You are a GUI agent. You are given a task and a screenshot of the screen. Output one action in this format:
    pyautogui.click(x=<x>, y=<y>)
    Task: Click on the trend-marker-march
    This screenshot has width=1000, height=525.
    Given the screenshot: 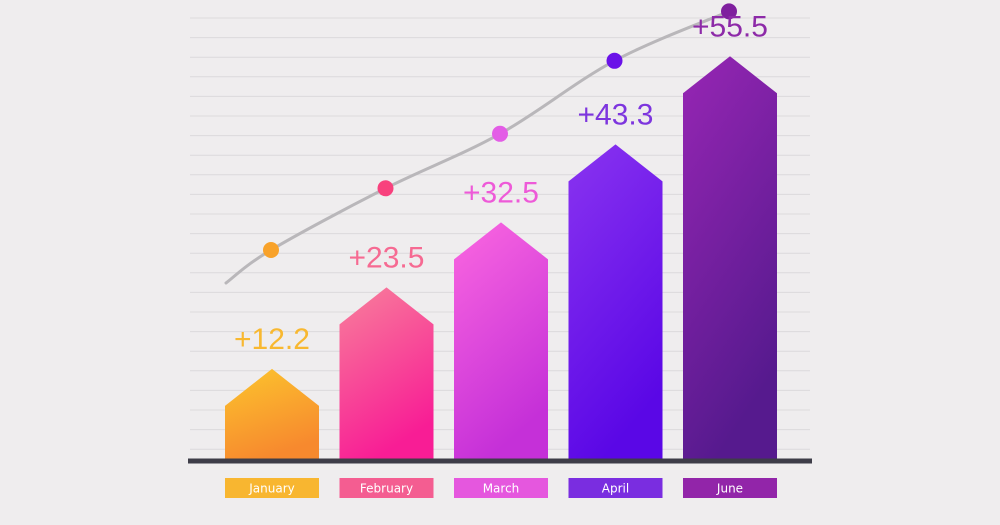 What is the action you would take?
    pyautogui.click(x=500, y=133)
    